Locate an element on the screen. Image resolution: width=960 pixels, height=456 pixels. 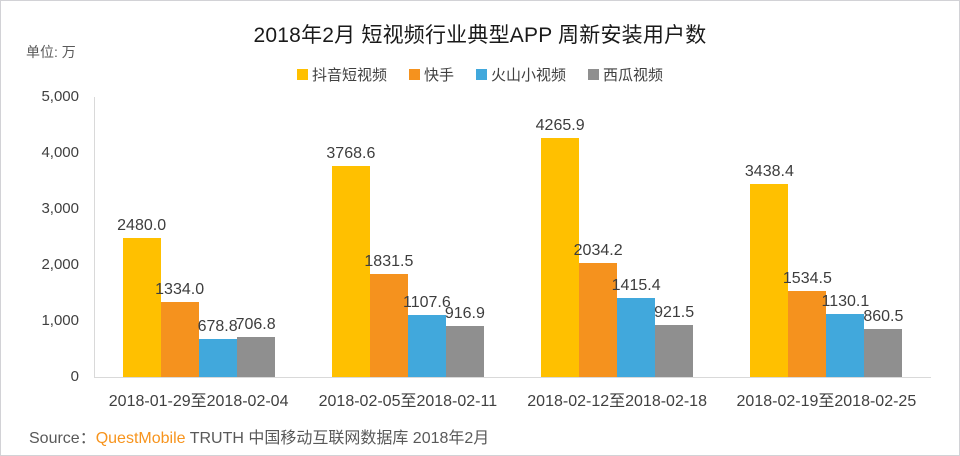
source-prefix: Source： is located at coordinates (62, 438).